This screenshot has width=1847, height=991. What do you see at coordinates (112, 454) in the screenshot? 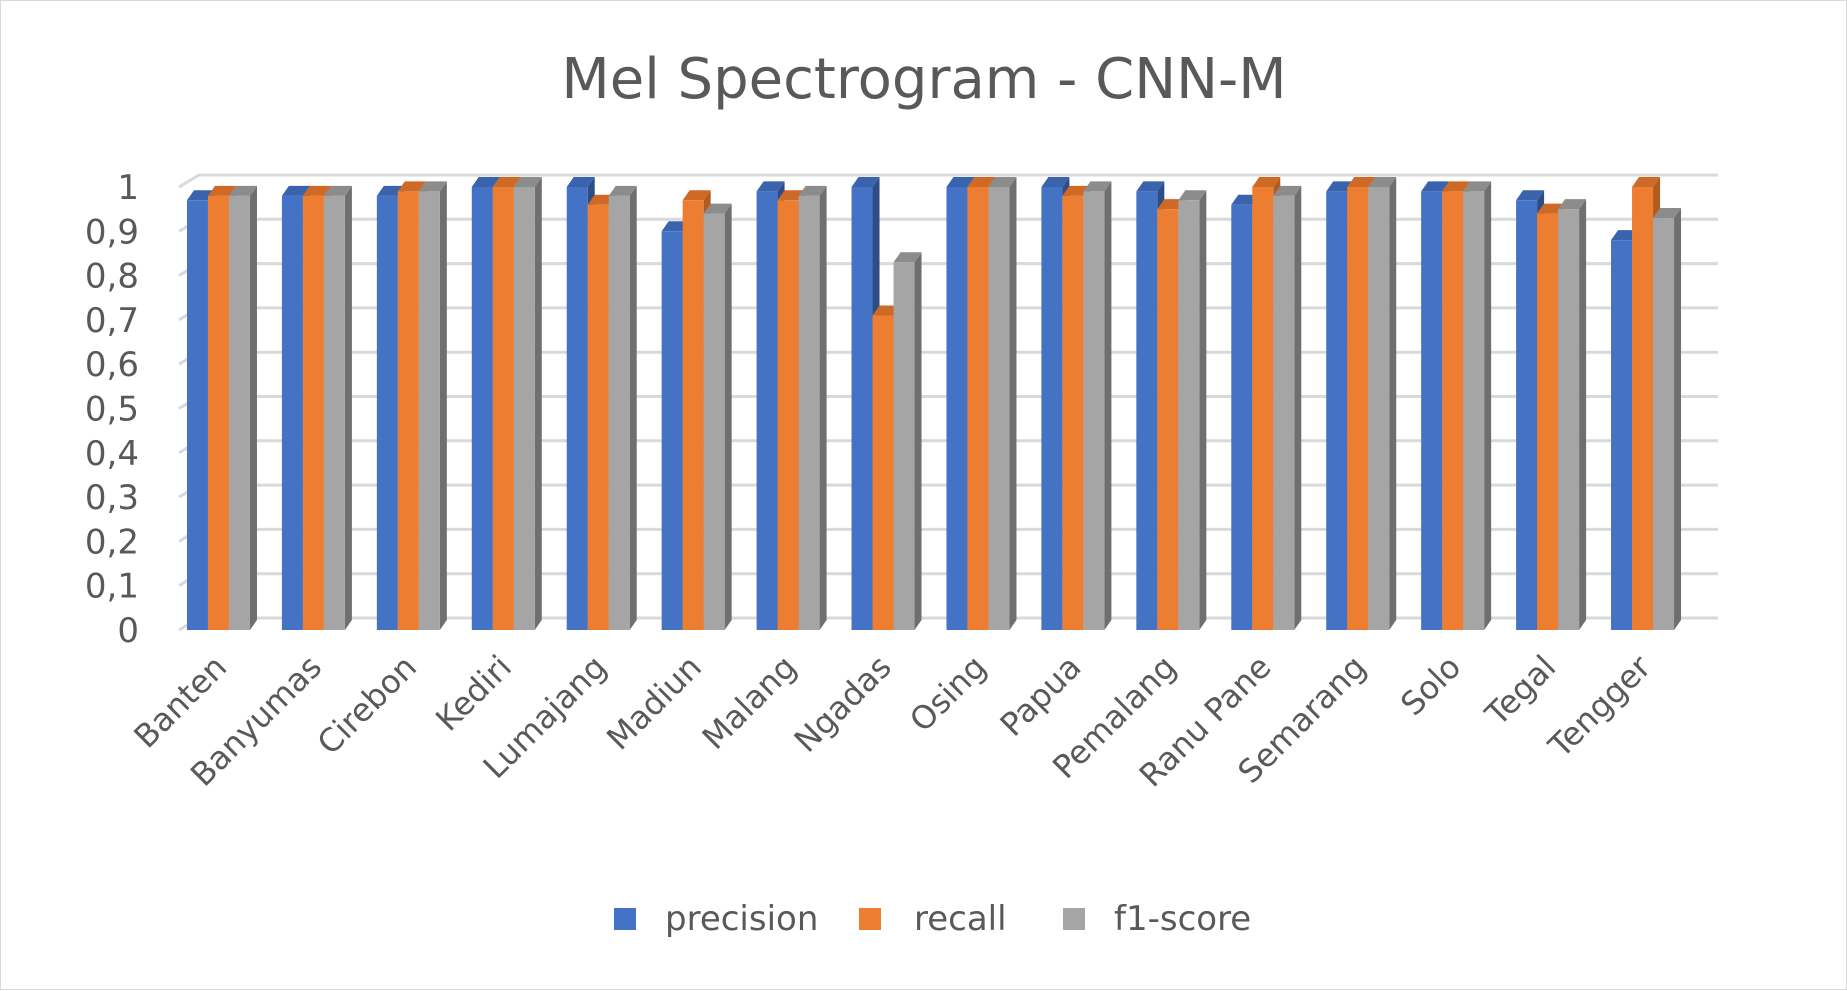
I see `y-tick-label: 0,4` at bounding box center [112, 454].